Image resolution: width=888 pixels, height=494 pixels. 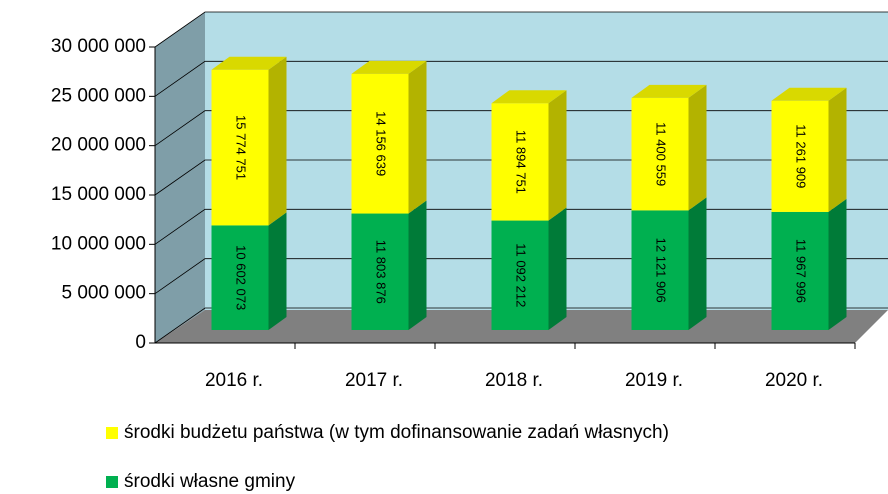 What do you see at coordinates (374, 380) in the screenshot?
I see `x-tick-label: 2017 r.` at bounding box center [374, 380].